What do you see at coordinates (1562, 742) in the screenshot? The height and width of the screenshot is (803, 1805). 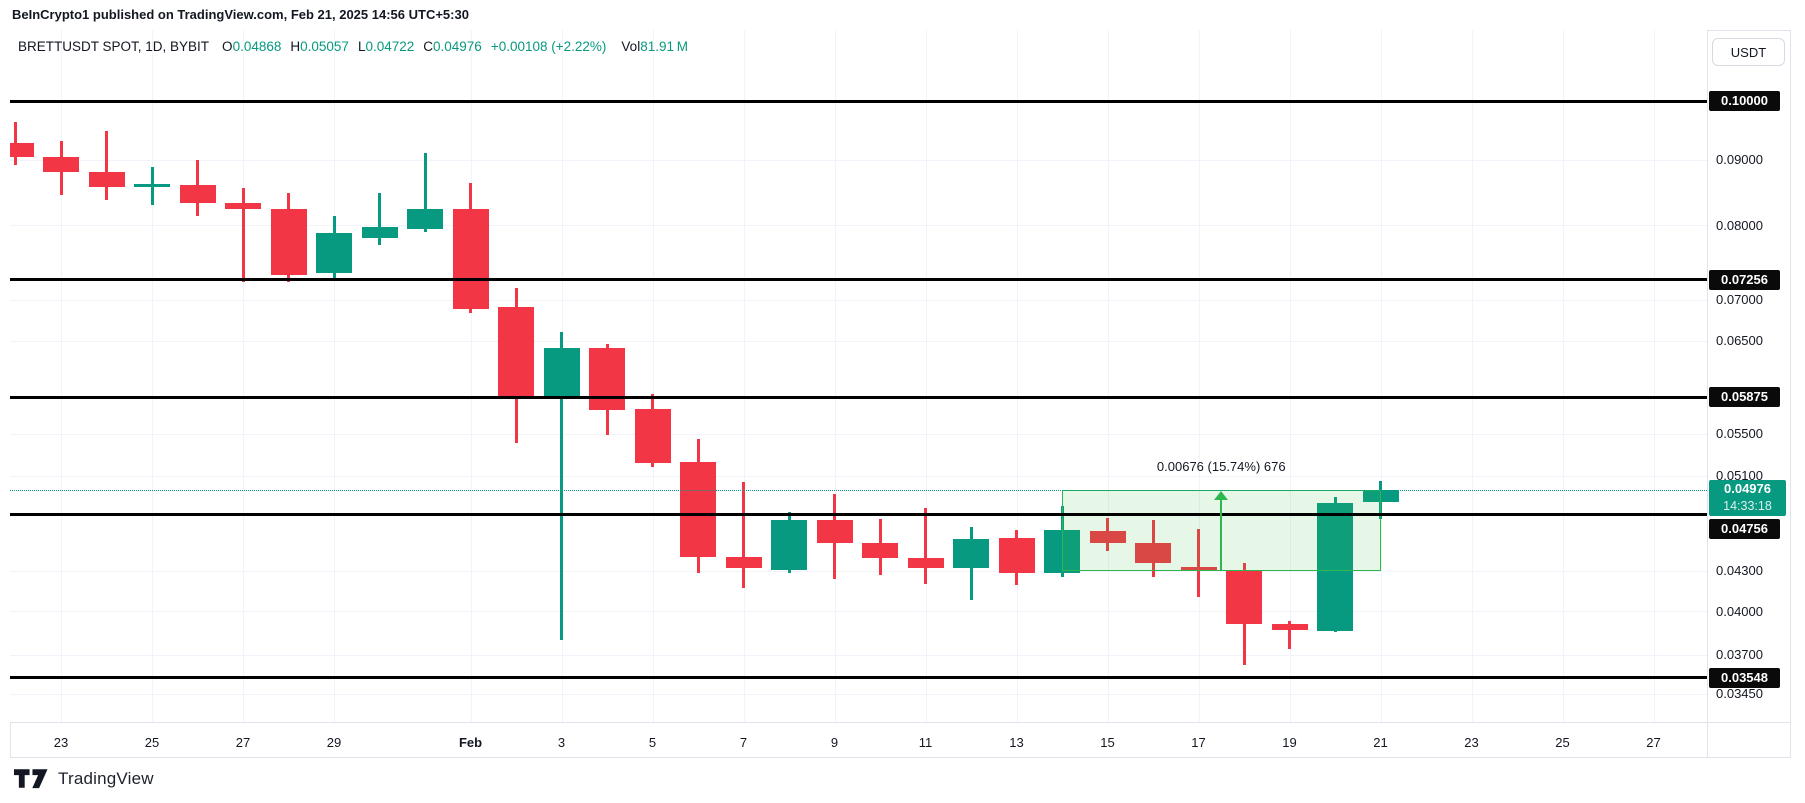 I see `time-axis-label: 25` at bounding box center [1562, 742].